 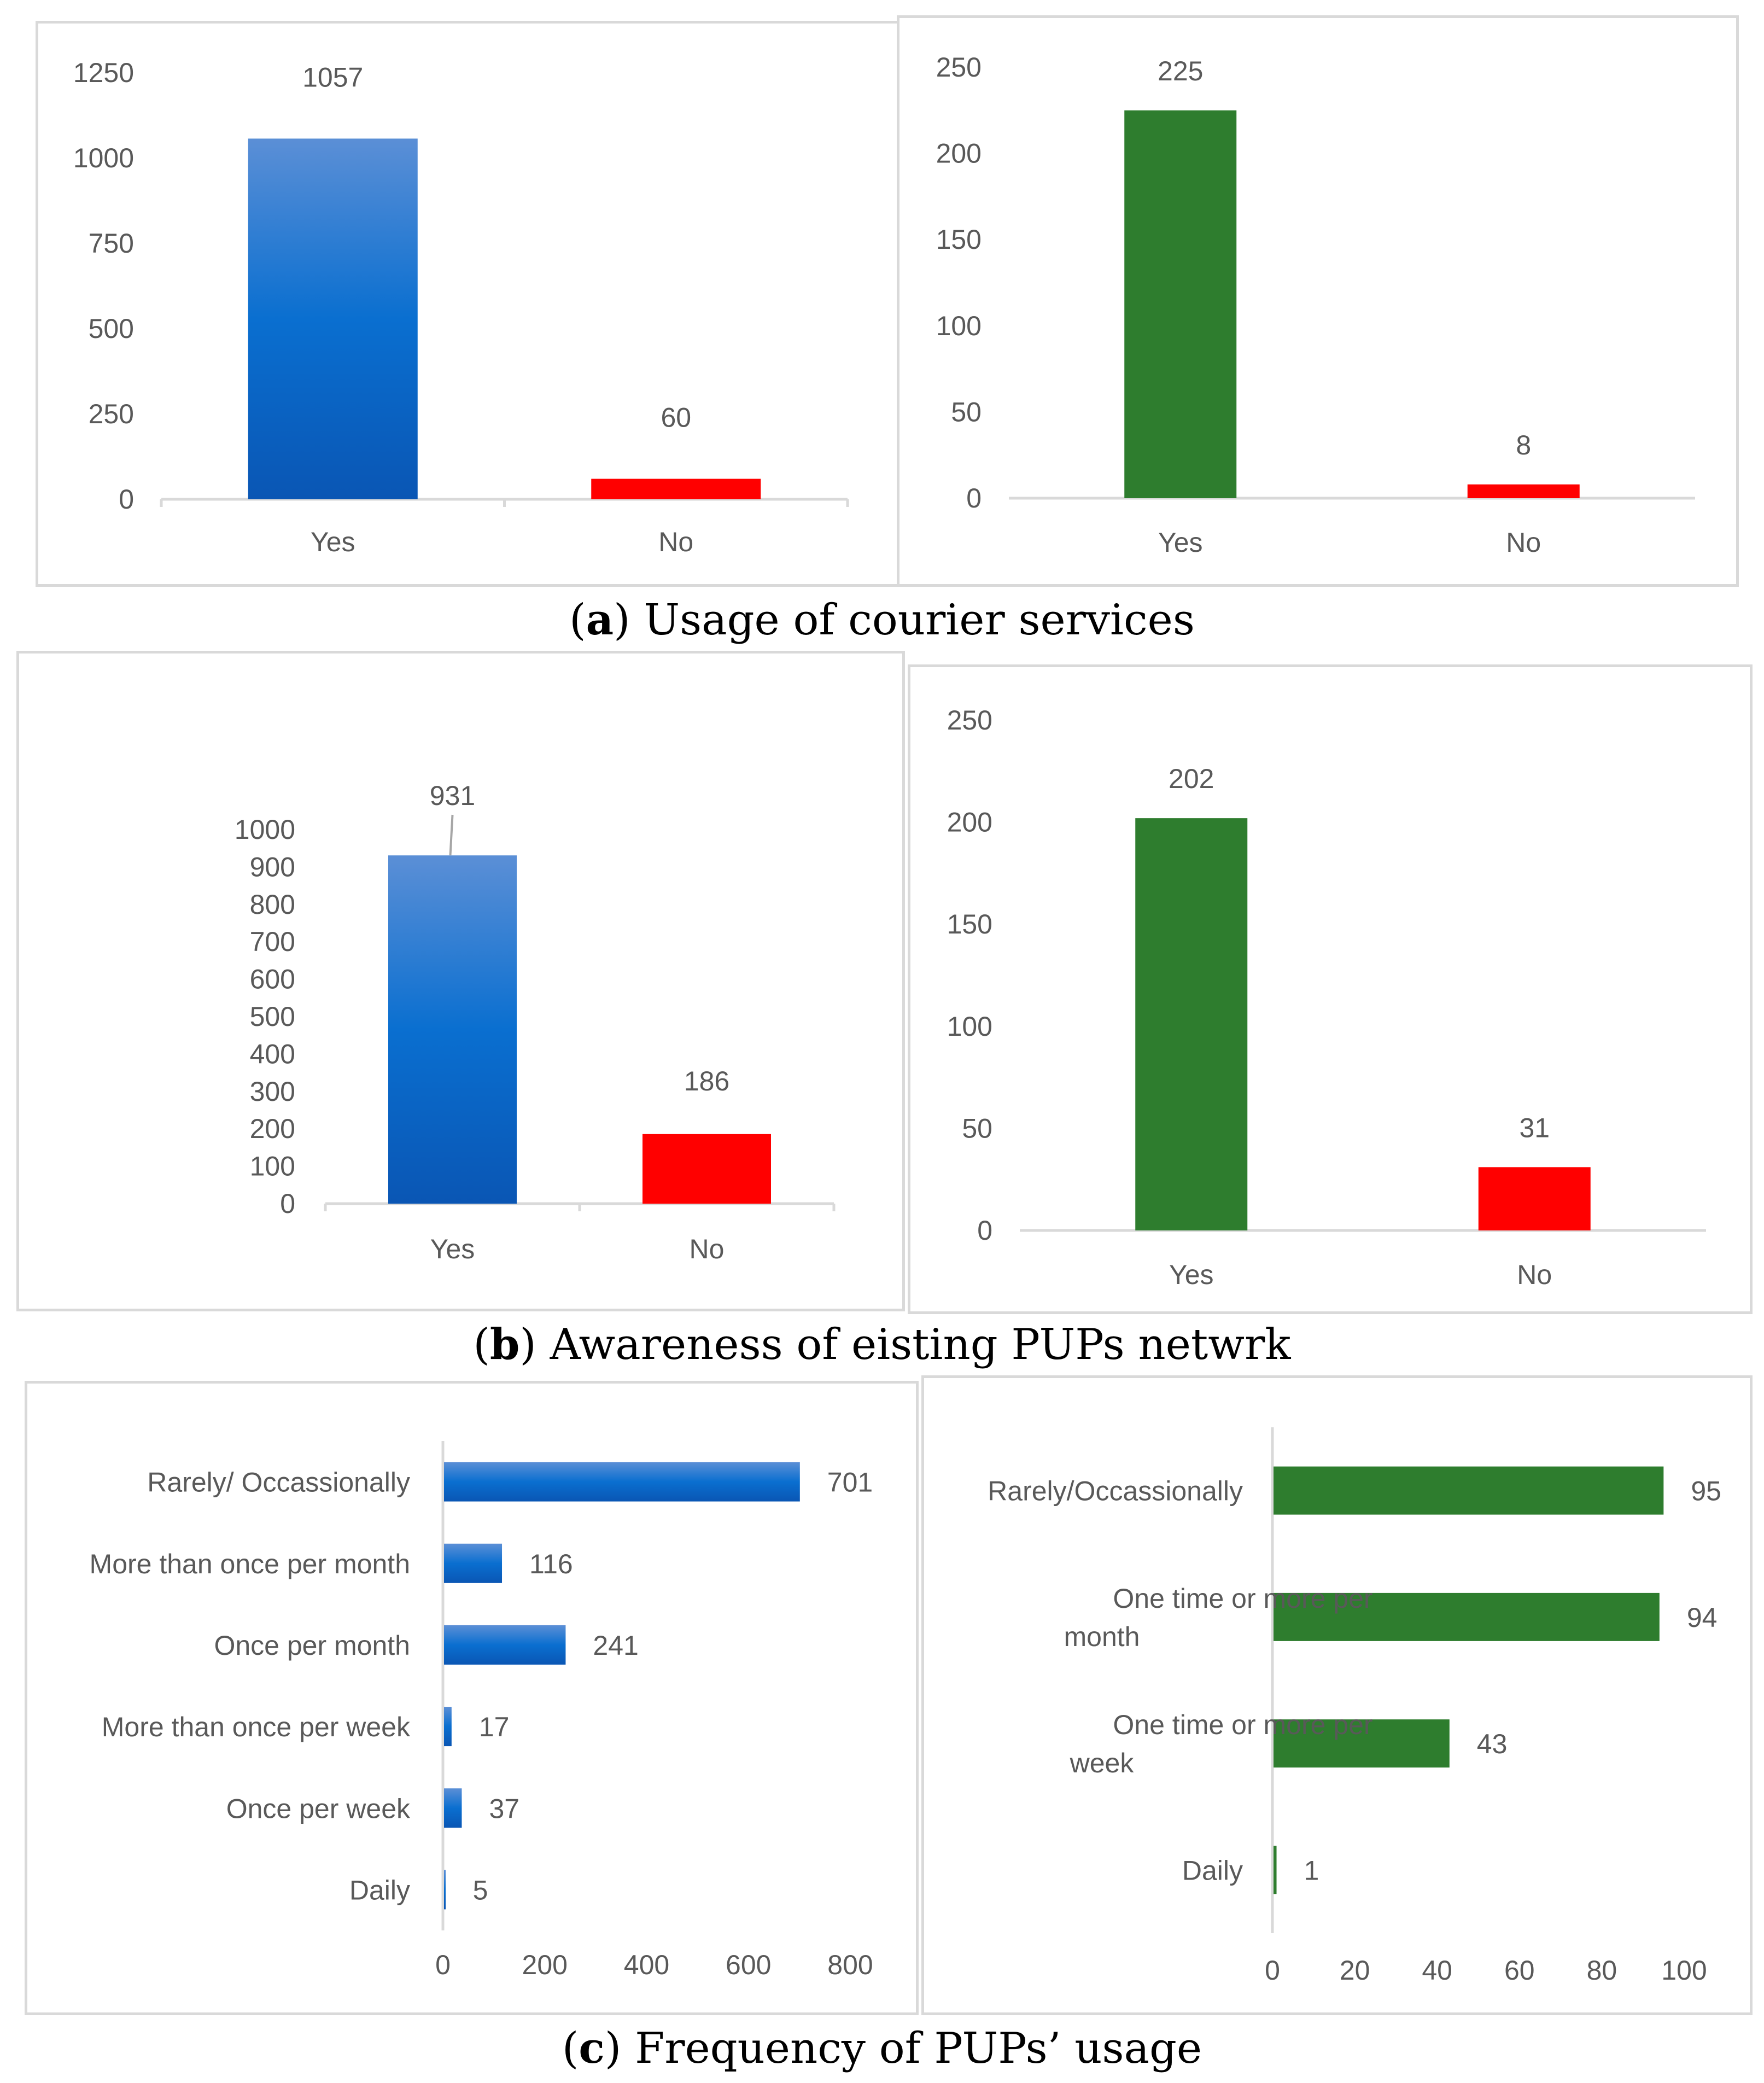 I want to click on y-tick-label: 500, so click(x=112, y=328).